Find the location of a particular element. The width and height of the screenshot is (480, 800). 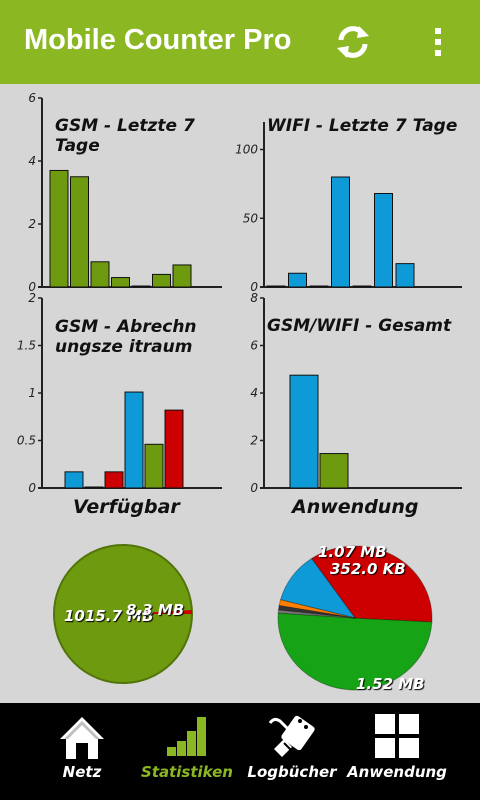

bar-chart-icon is located at coordinates (186, 736).